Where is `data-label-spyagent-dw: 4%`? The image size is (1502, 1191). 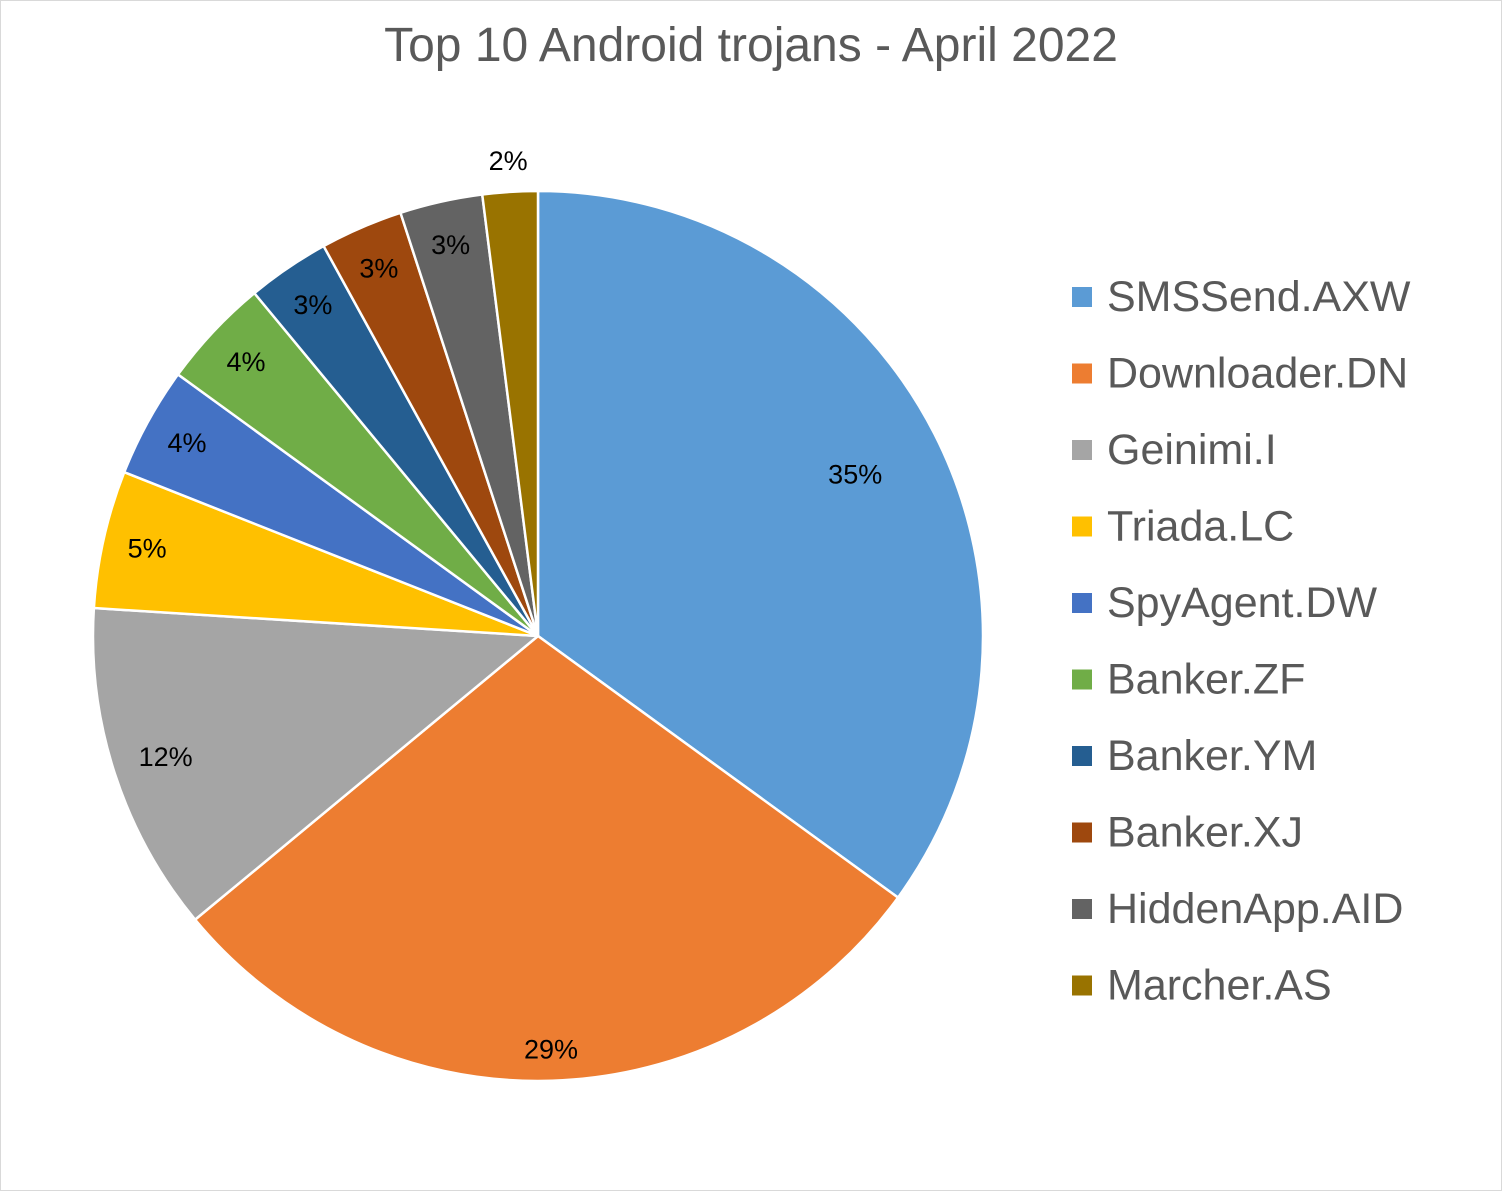
data-label-spyagent-dw: 4% is located at coordinates (186, 443).